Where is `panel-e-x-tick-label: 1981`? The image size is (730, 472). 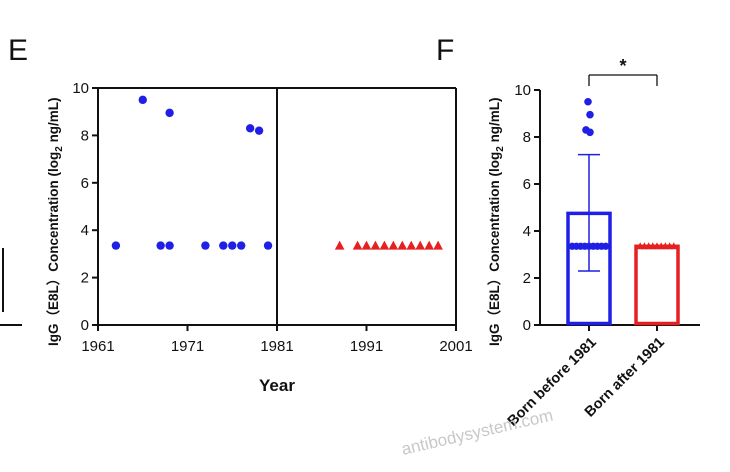 panel-e-x-tick-label: 1981 is located at coordinates (276, 346).